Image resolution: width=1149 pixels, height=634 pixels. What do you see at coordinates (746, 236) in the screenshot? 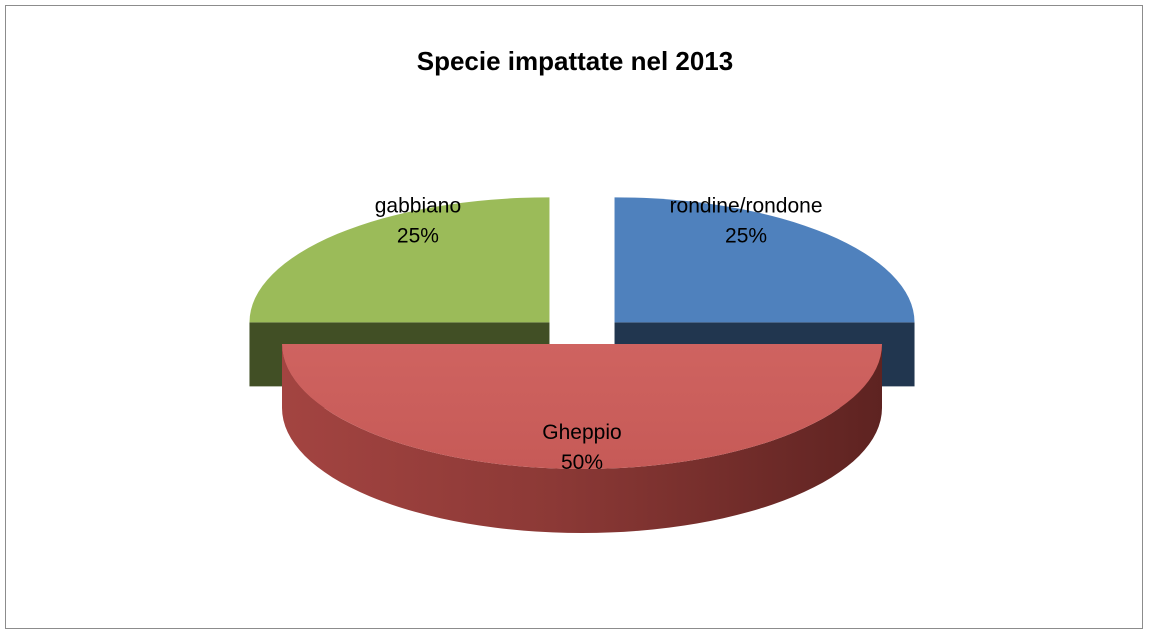
I see `slice-pct-label-0: 25%` at bounding box center [746, 236].